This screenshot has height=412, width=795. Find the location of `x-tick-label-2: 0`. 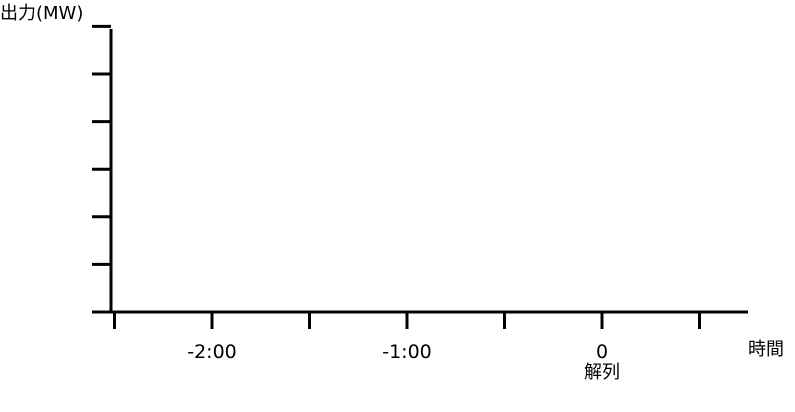

x-tick-label-2: 0 is located at coordinates (602, 352).